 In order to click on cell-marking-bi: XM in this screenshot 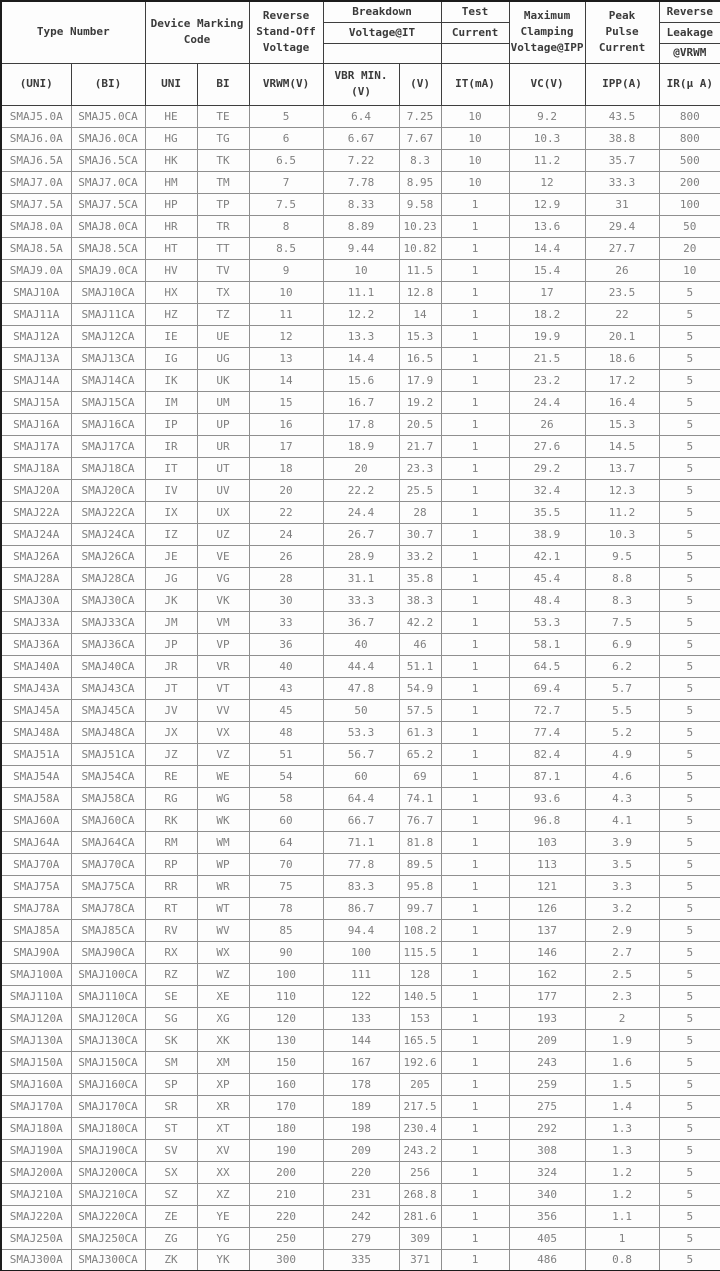, I will do `click(223, 1062)`.